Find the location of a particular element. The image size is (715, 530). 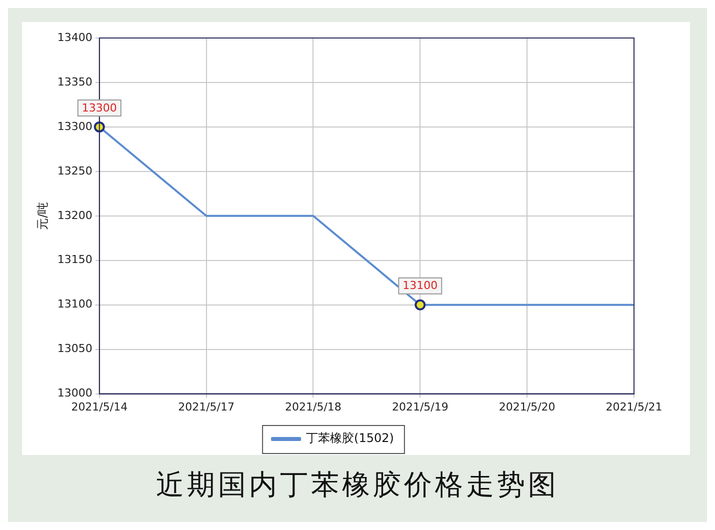

x-tick-label: 2021/5/18 is located at coordinates (313, 407).